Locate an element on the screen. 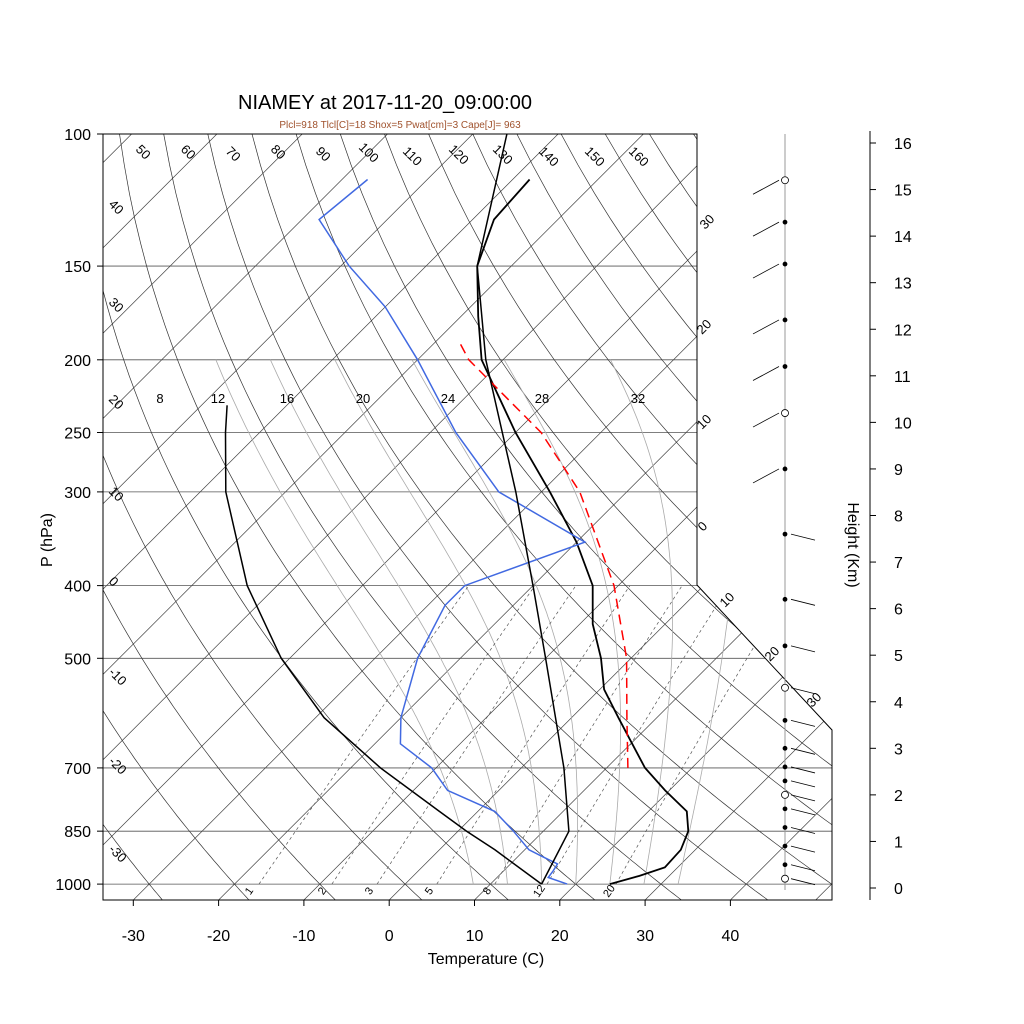 Image resolution: width=1024 pixels, height=1024 pixels. moist-adiabat-label: 12 is located at coordinates (218, 398).